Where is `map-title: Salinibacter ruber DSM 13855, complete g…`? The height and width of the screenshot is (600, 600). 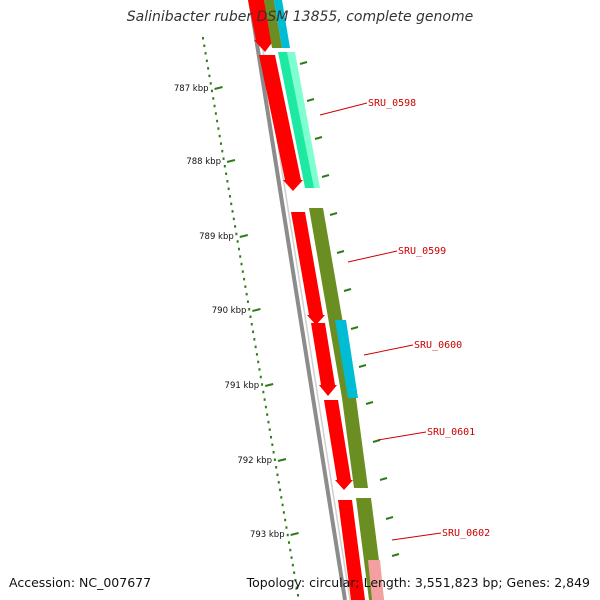 map-title: Salinibacter ruber DSM 13855, complete g… is located at coordinates (300, 17).